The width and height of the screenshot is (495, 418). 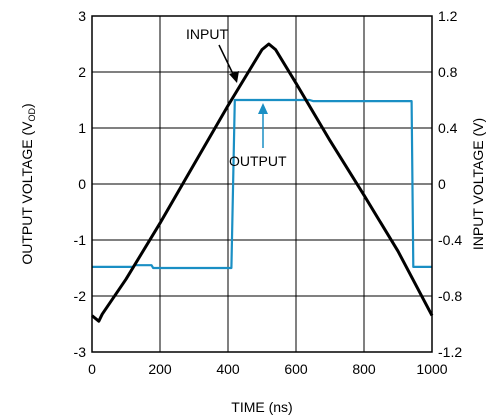 I want to click on y-left-tick-label: 0, so click(x=82, y=184).